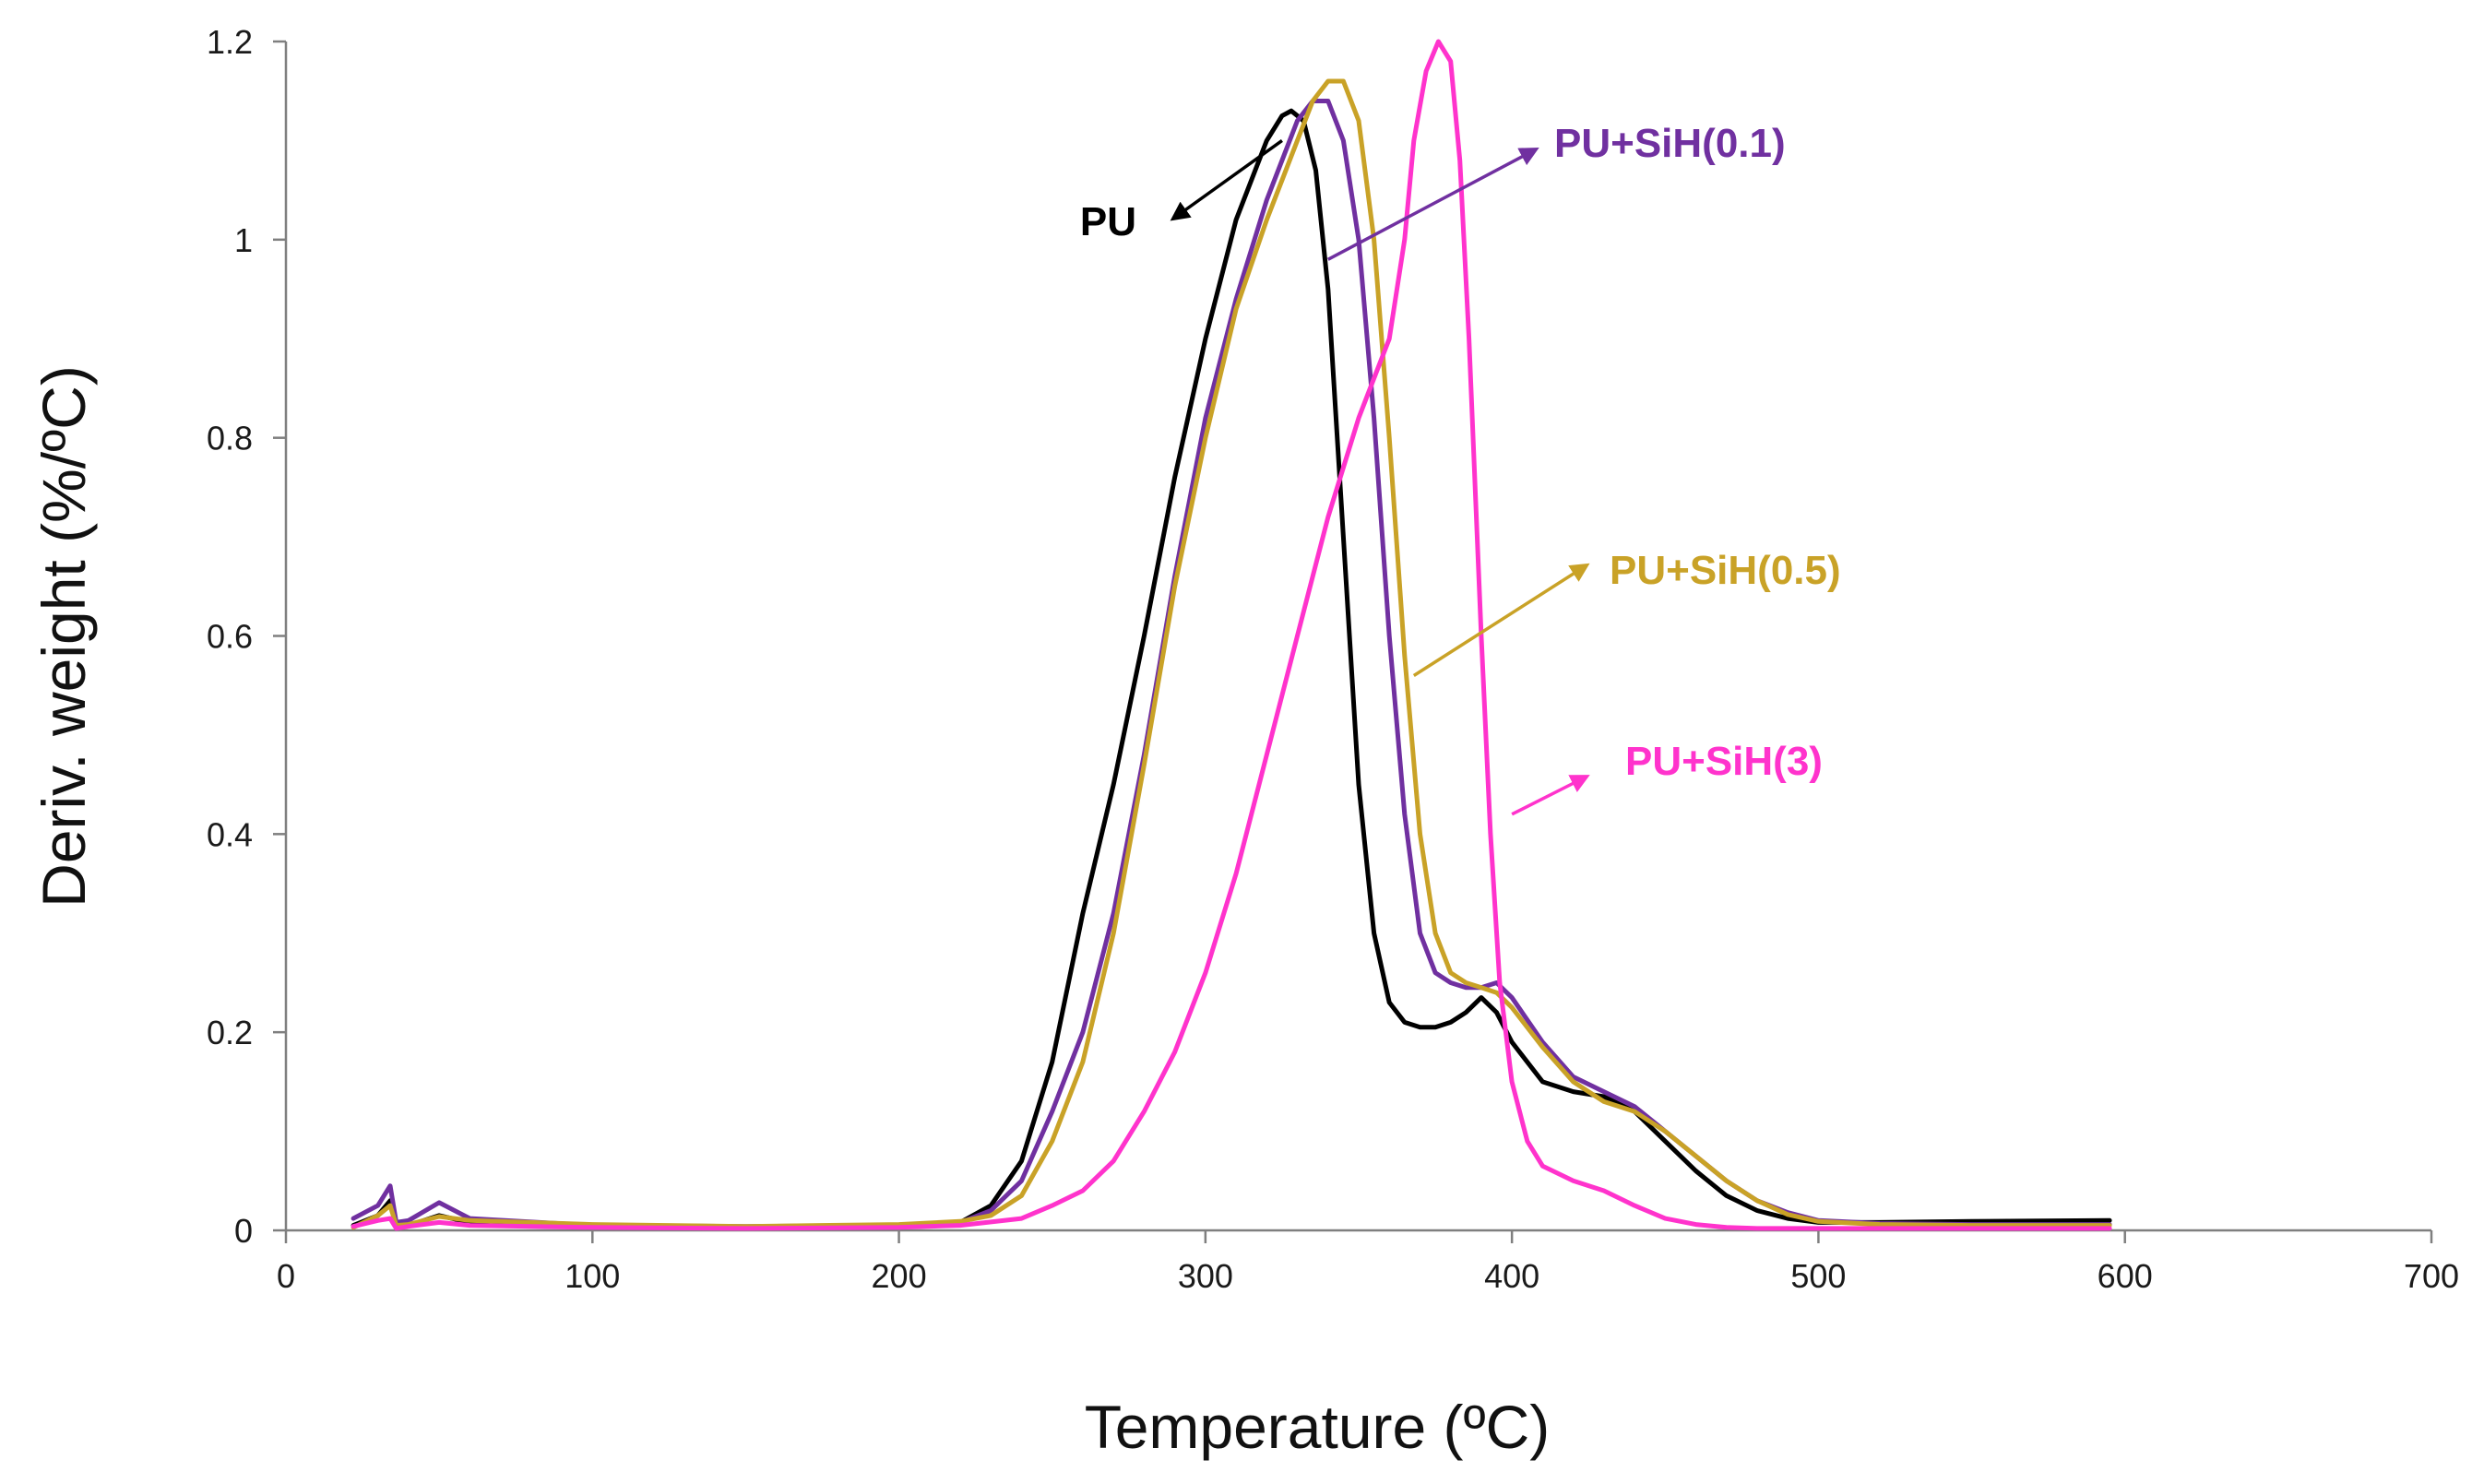 This screenshot has height=1484, width=2484. Describe the element at coordinates (1670, 143) in the screenshot. I see `series-label-pu-sih-0-1: PU+SiH(0.1)` at that location.